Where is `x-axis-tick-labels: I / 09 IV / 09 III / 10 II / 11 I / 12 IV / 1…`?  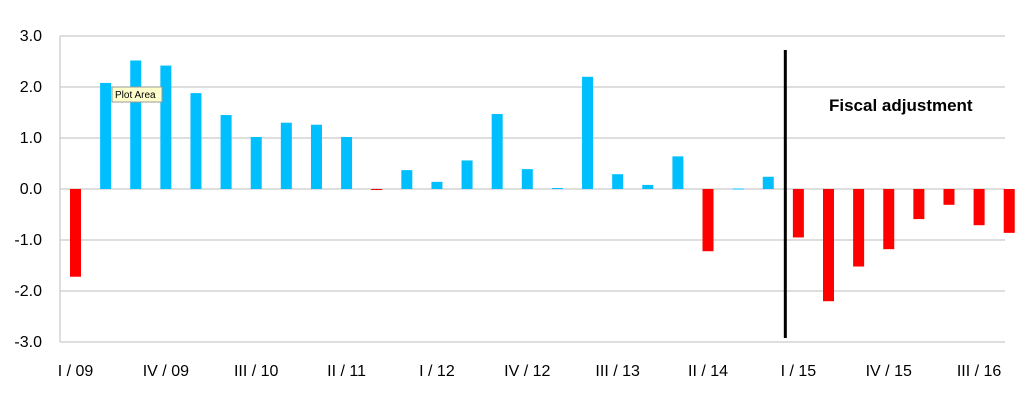 x-axis-tick-labels: I / 09 IV / 09 III / 10 II / 11 I / 12 IV / 1… is located at coordinates (530, 371).